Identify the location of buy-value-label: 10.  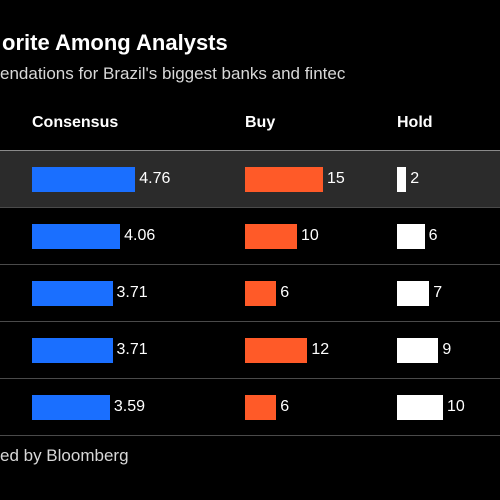
(310, 235).